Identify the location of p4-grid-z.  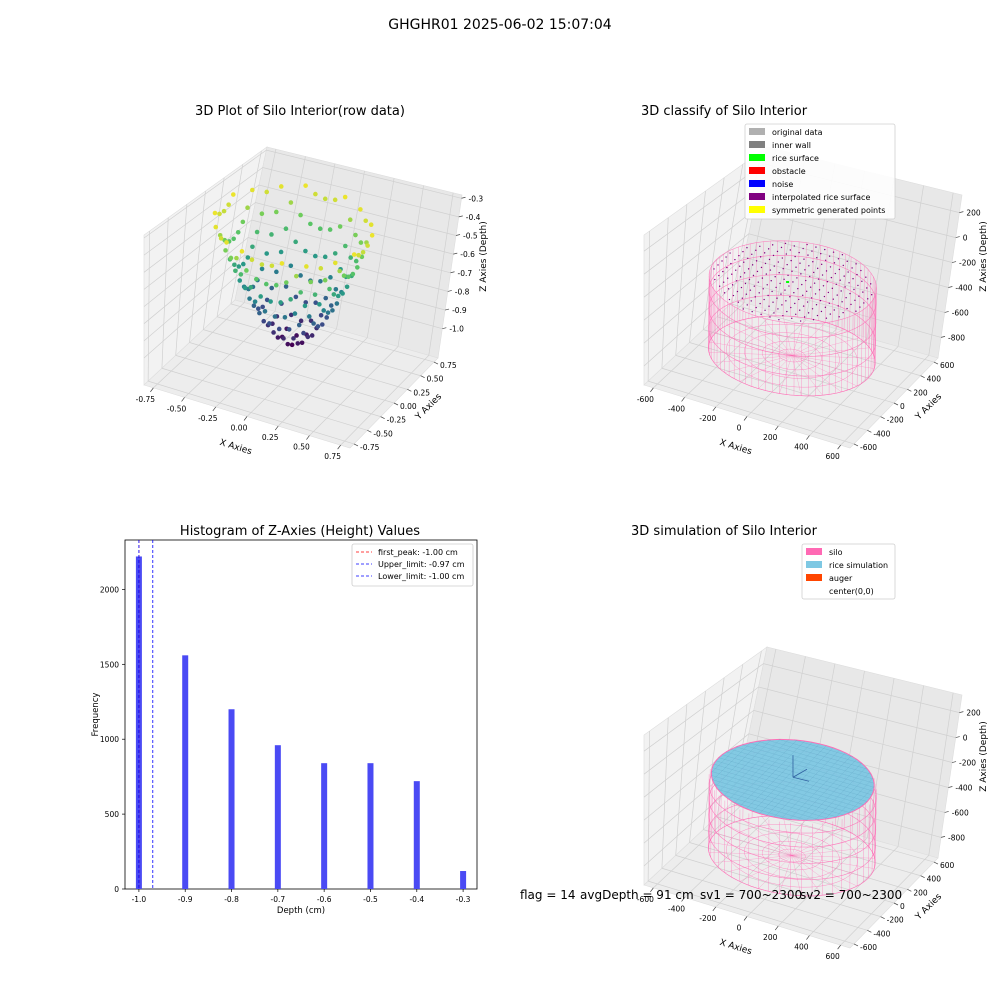
(799, 730).